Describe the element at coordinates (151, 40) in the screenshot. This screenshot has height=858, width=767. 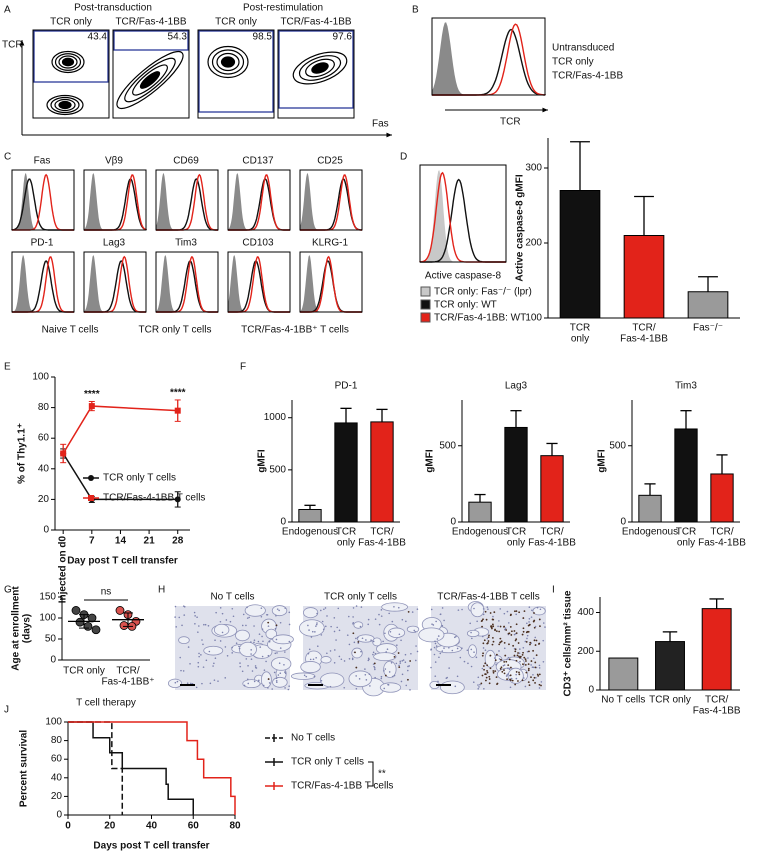
I see `gate` at that location.